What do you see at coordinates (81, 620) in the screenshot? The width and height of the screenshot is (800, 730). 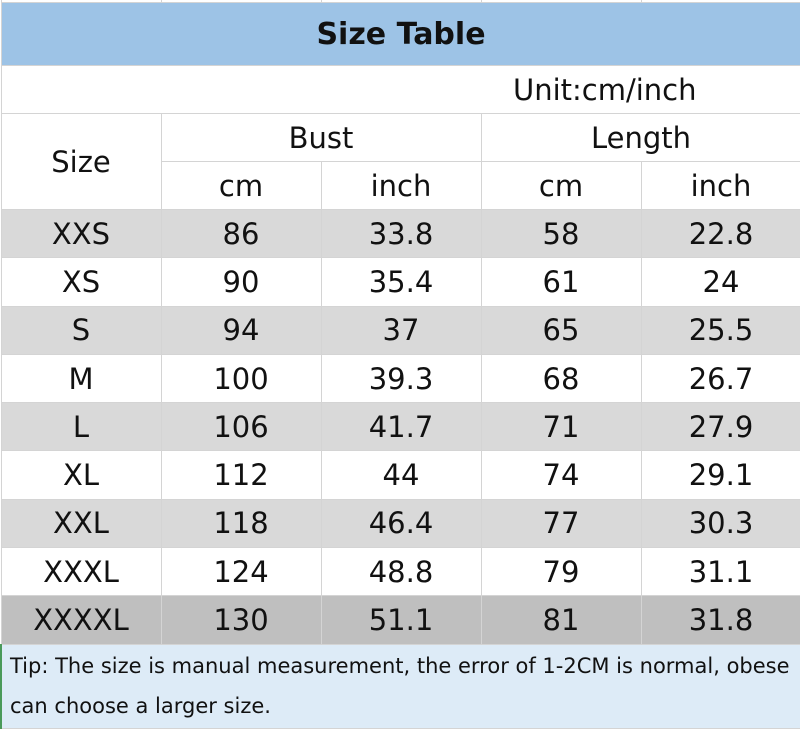 I see `cell-size: XXXXL` at bounding box center [81, 620].